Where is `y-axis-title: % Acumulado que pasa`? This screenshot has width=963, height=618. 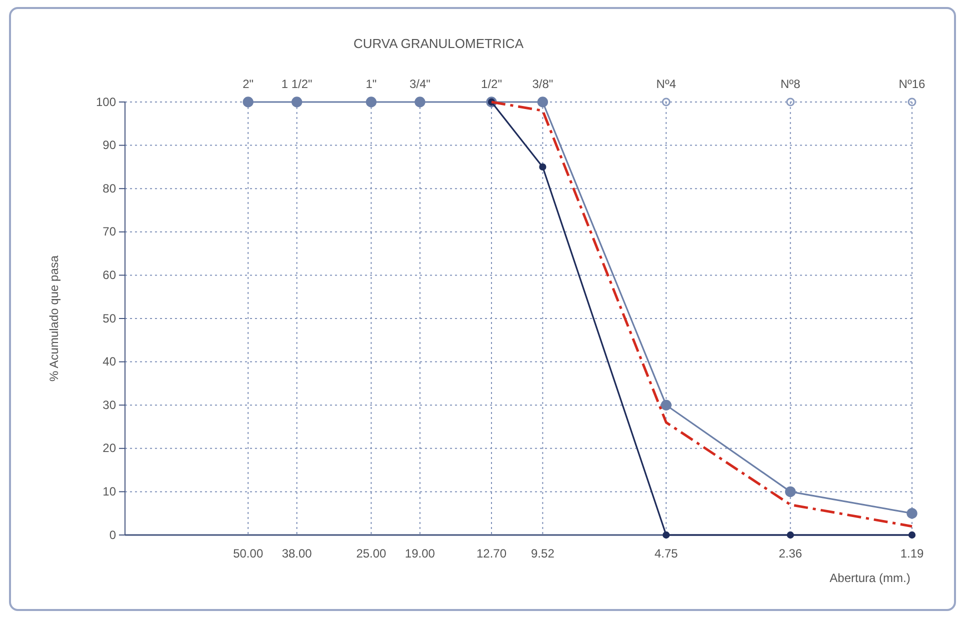
y-axis-title: % Acumulado que pasa is located at coordinates (54, 318).